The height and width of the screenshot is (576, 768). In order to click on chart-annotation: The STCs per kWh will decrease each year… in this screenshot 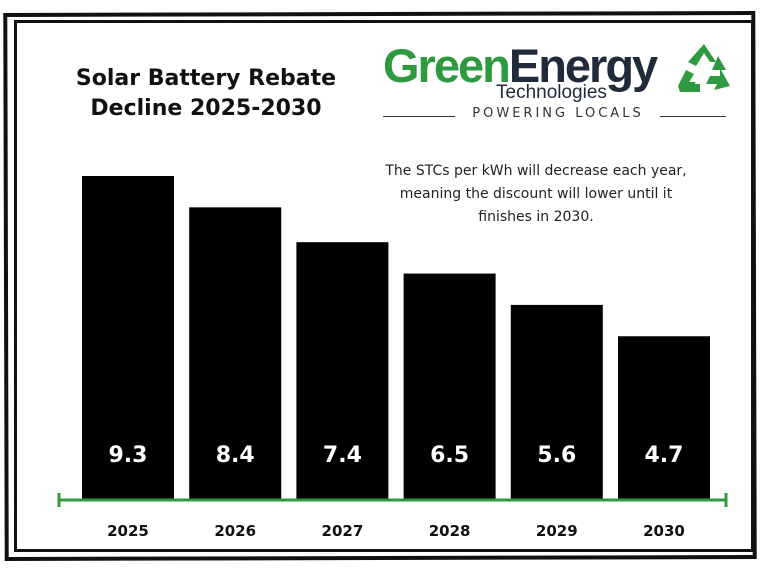, I will do `click(536, 194)`.